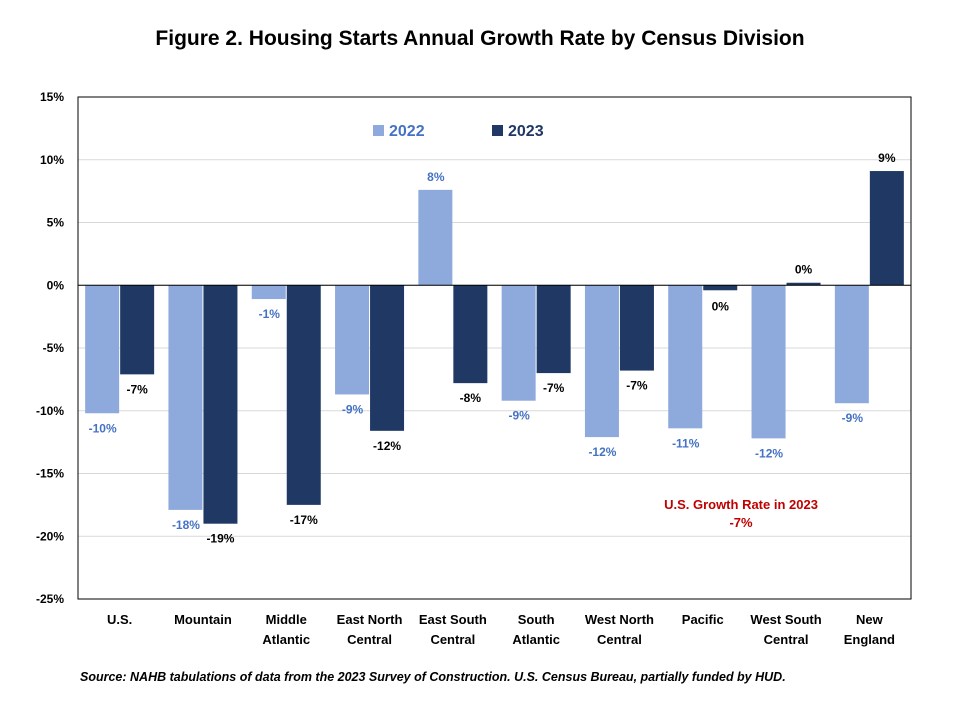  What do you see at coordinates (119, 619) in the screenshot?
I see `x-category-label: U.S.` at bounding box center [119, 619].